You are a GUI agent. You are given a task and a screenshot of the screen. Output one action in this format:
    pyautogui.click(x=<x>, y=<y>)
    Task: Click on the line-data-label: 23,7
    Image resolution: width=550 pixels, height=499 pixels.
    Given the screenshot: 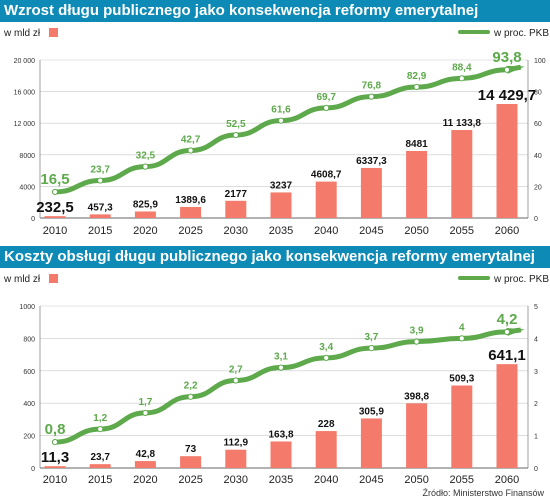 What is the action you would take?
    pyautogui.click(x=100, y=170)
    